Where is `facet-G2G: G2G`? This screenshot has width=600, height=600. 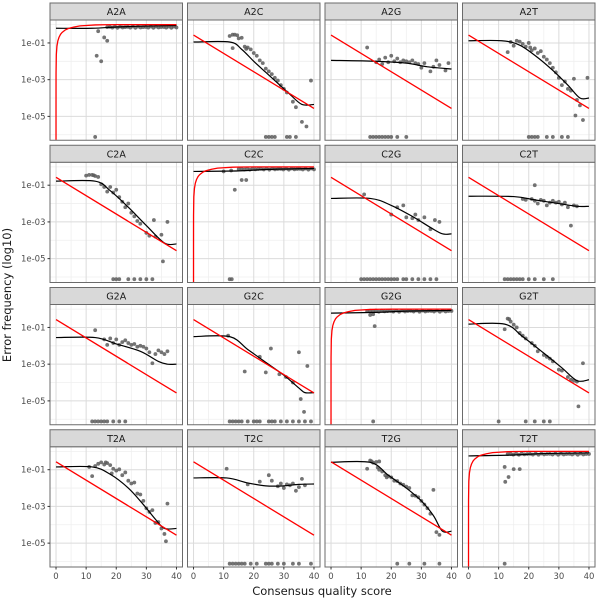
facet-G2G: G2G is located at coordinates (391, 356).